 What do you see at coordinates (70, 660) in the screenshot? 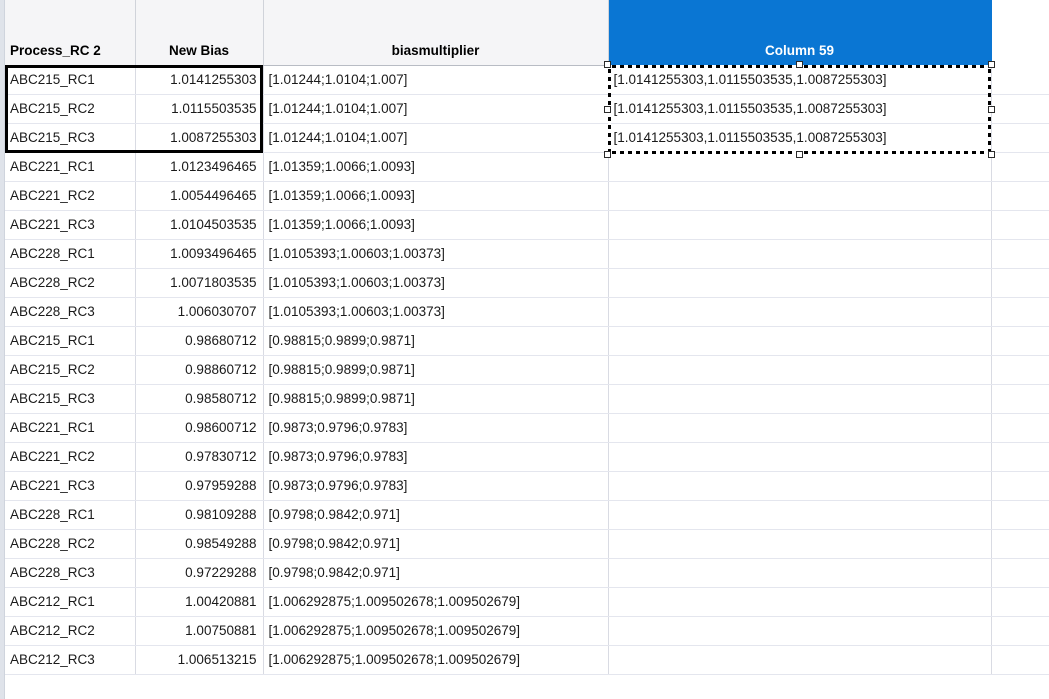
I see `cell-process-rc: ABC212_RC3` at bounding box center [70, 660].